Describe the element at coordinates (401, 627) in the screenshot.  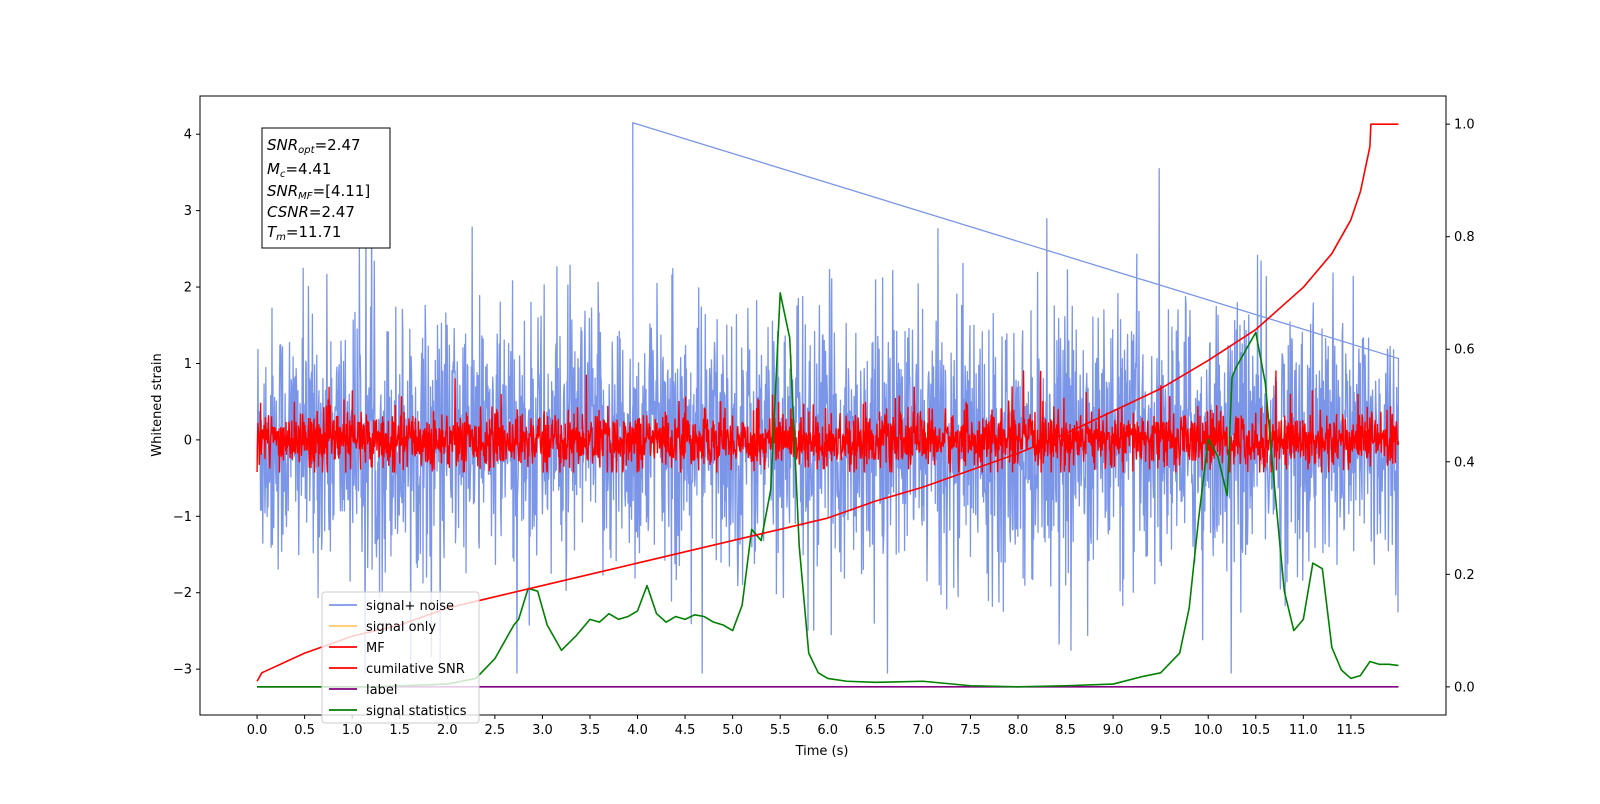
I see `legend-label-signal-only: signal only` at that location.